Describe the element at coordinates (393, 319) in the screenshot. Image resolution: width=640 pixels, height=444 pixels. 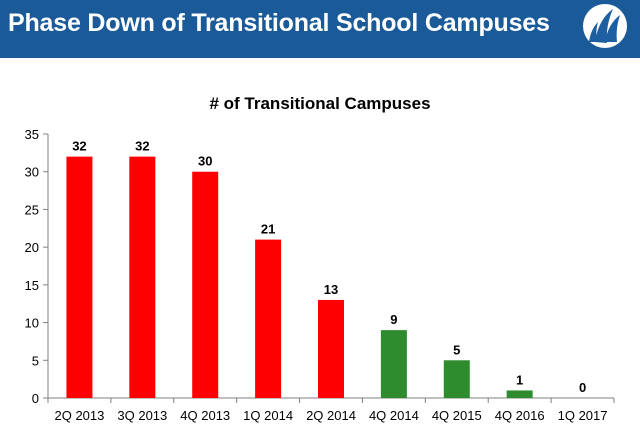
I see `data-label: 9` at that location.